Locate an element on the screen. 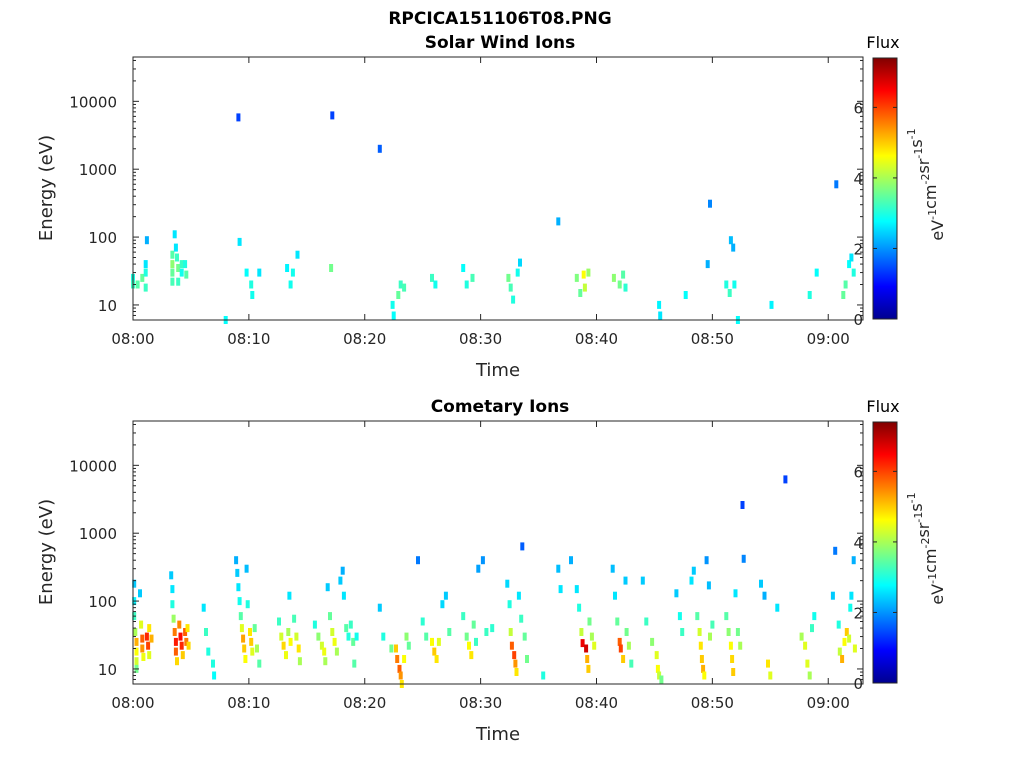 This screenshot has width=1024, height=768. x-axis-label: Time is located at coordinates (497, 734).